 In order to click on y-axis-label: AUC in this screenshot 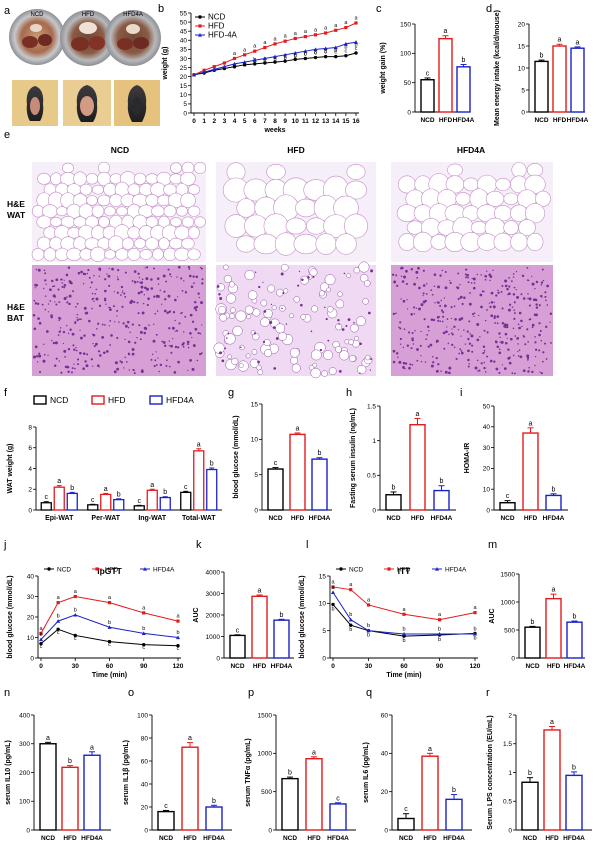, I will do `click(196, 614)`.